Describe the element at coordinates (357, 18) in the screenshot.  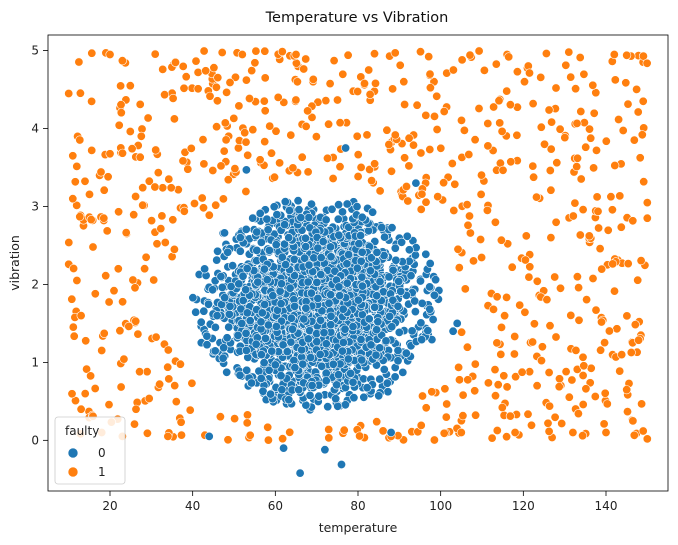
I see `chart-title: Temperature vs Vibration` at that location.